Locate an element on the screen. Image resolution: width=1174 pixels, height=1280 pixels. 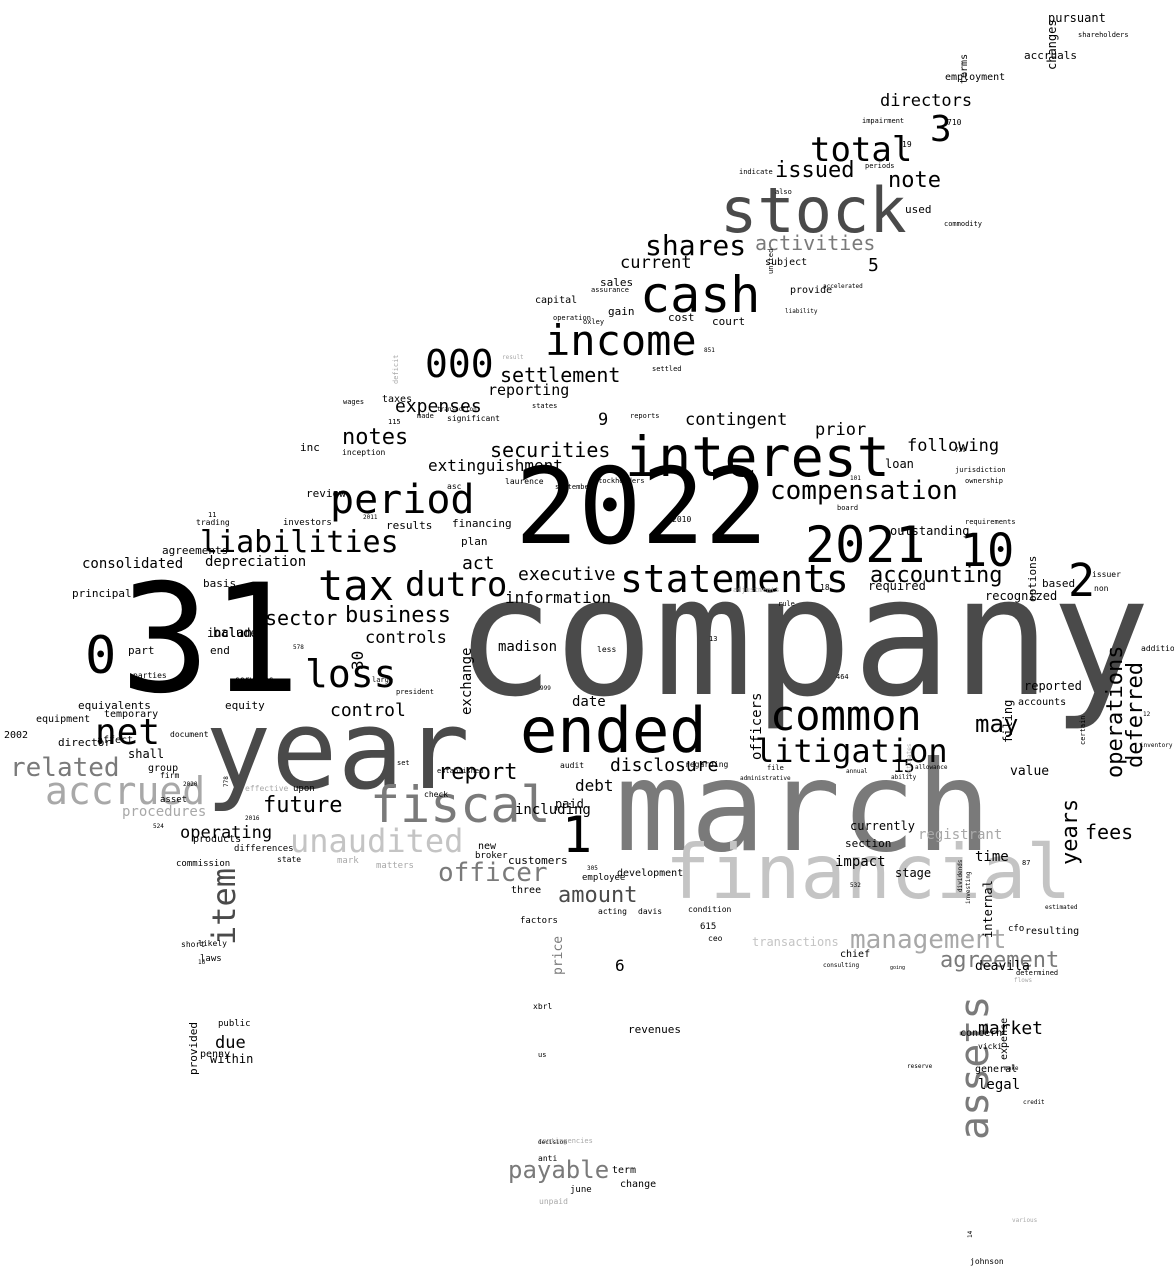
cloud-word: indicate is located at coordinates (756, 172).